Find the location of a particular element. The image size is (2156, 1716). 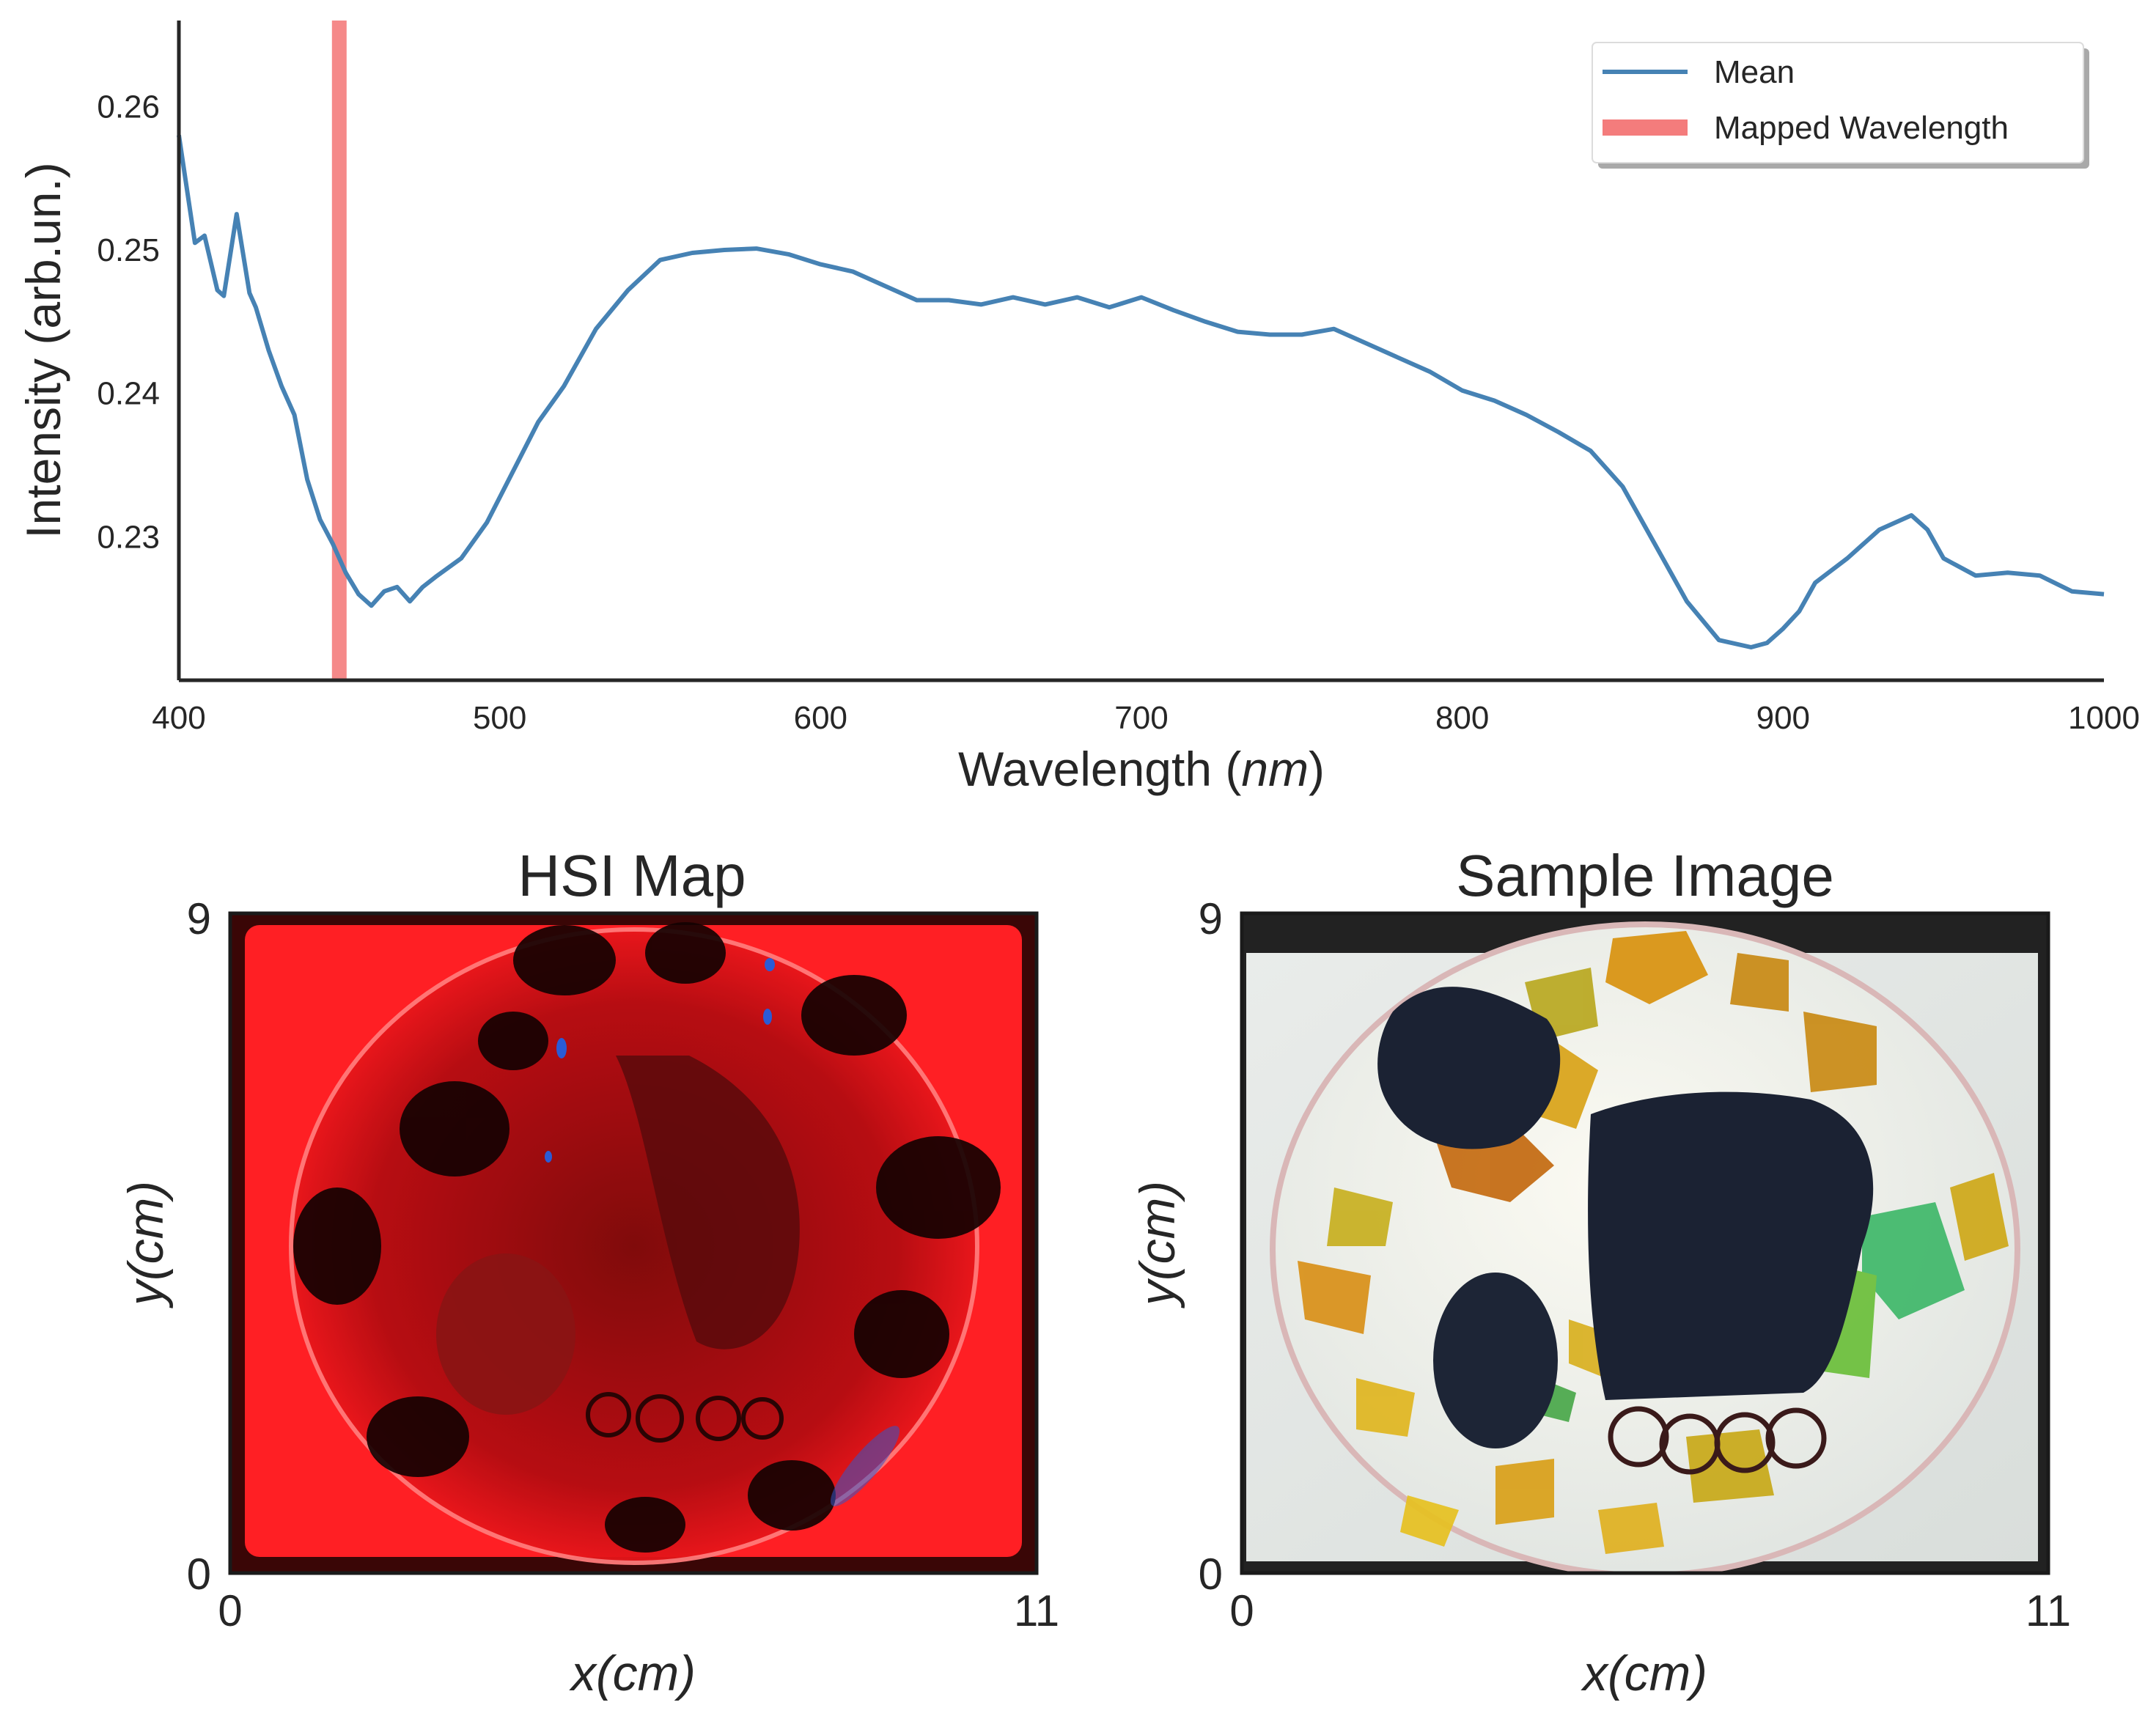

mapped-wavelength-band is located at coordinates (339, 350).